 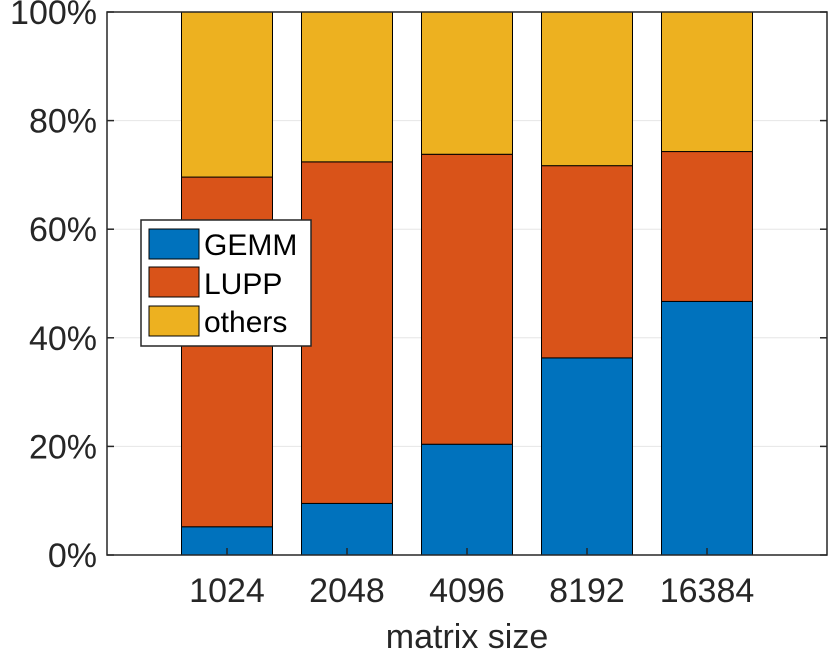 I want to click on legend-label-others: others, so click(x=245, y=322).